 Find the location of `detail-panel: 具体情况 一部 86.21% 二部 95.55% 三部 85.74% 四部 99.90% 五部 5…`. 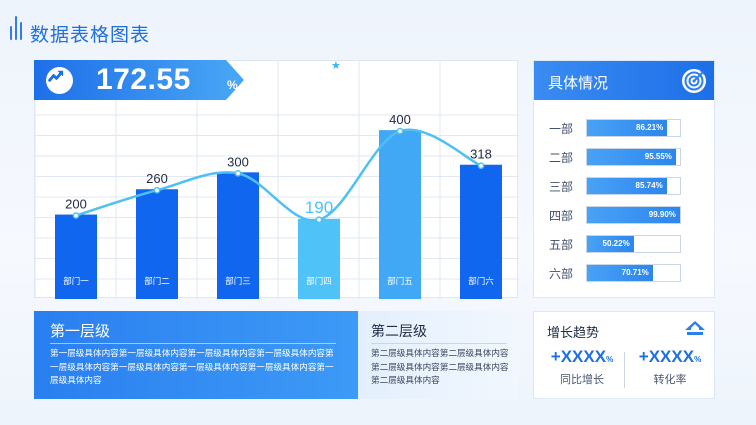

detail-panel: 具体情况 一部 86.21% 二部 95.55% 三部 85.74% 四部 99.90% 五部 5… is located at coordinates (624, 179).